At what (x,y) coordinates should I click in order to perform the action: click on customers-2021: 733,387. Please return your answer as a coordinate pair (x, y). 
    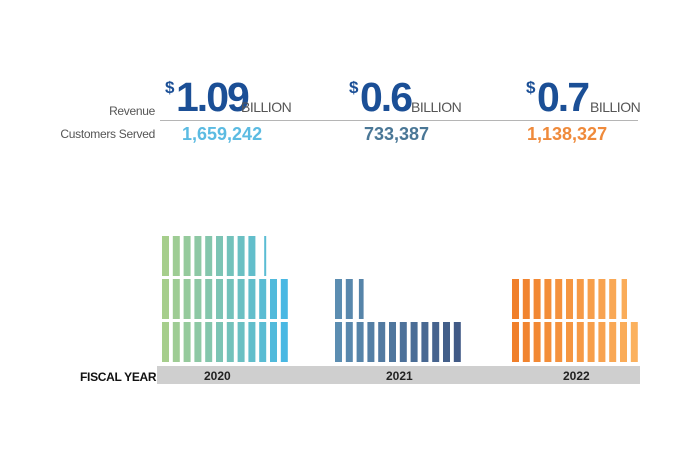
    Looking at the image, I should click on (397, 134).